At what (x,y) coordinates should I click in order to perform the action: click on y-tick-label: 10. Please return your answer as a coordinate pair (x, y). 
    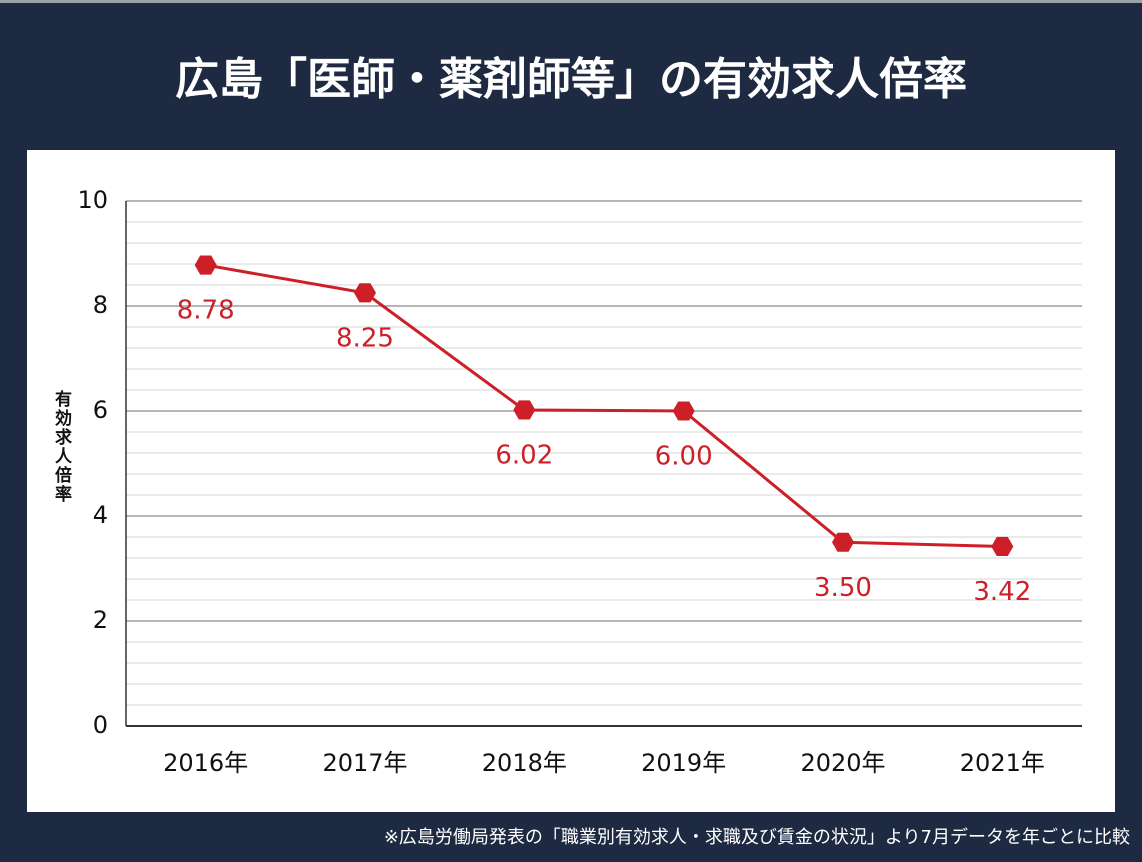
    Looking at the image, I should click on (92, 200).